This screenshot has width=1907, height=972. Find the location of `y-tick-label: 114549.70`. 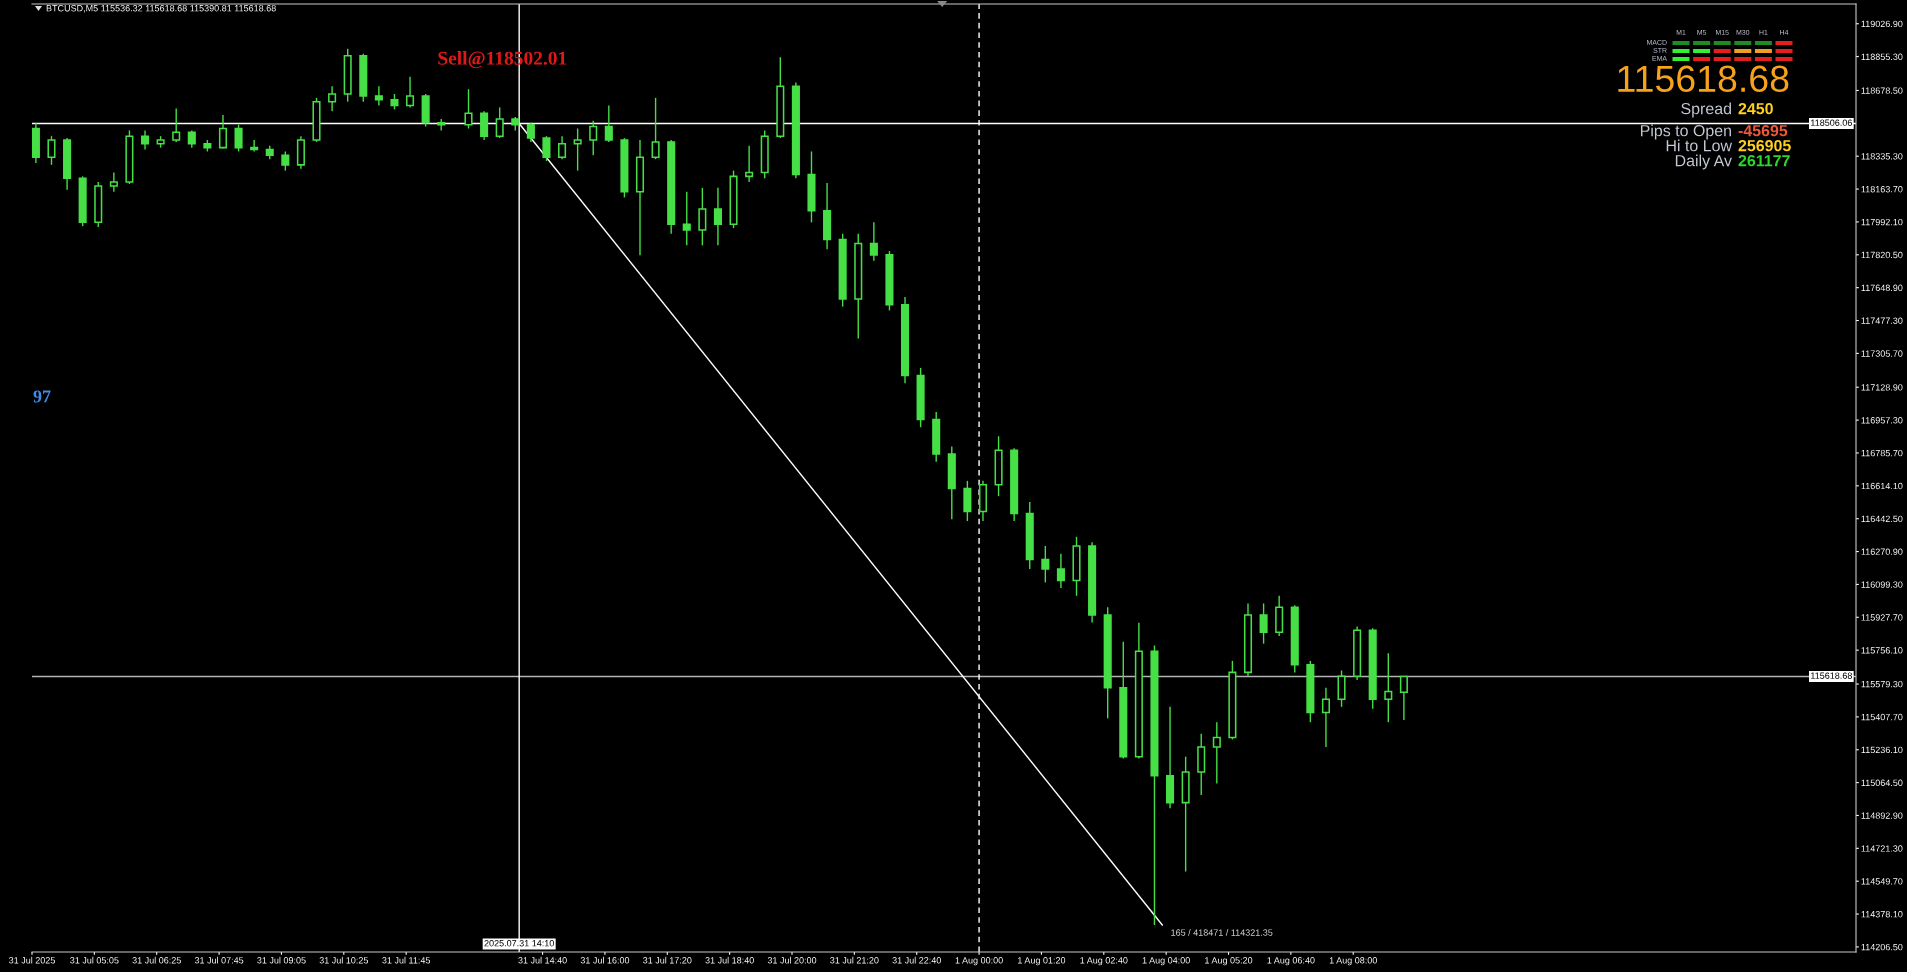

y-tick-label: 114549.70 is located at coordinates (1882, 881).